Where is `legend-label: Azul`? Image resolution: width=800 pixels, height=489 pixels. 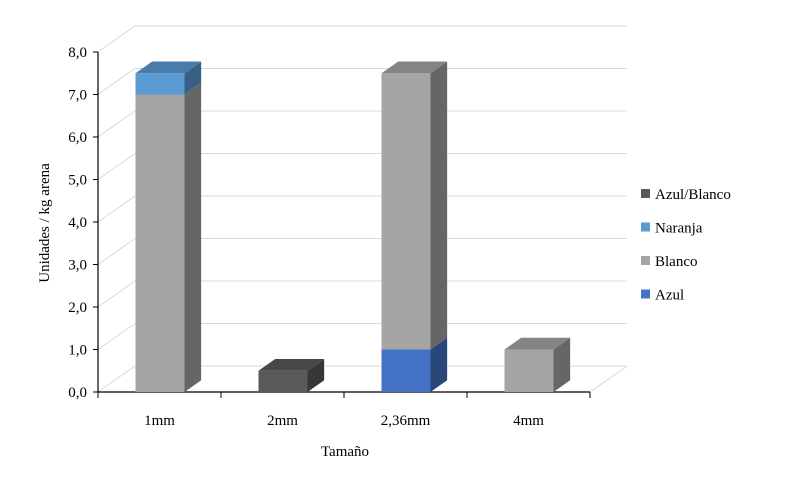 legend-label: Azul is located at coordinates (669, 296).